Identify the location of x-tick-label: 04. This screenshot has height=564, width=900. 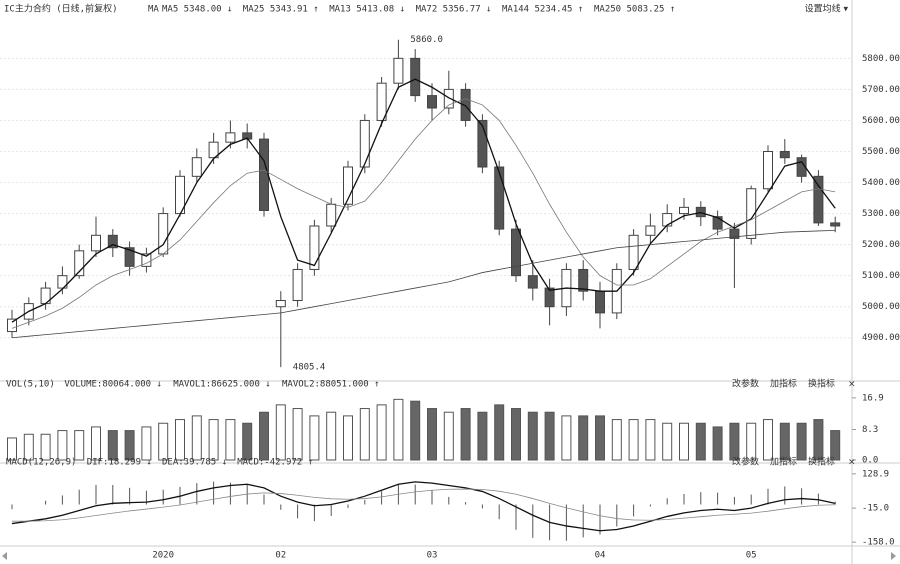
(600, 556).